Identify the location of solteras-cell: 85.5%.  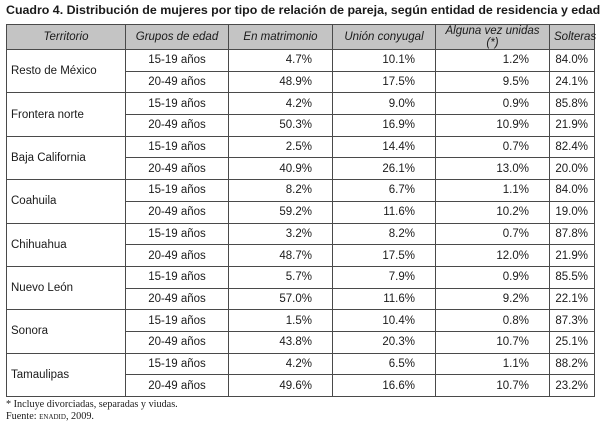
(572, 277).